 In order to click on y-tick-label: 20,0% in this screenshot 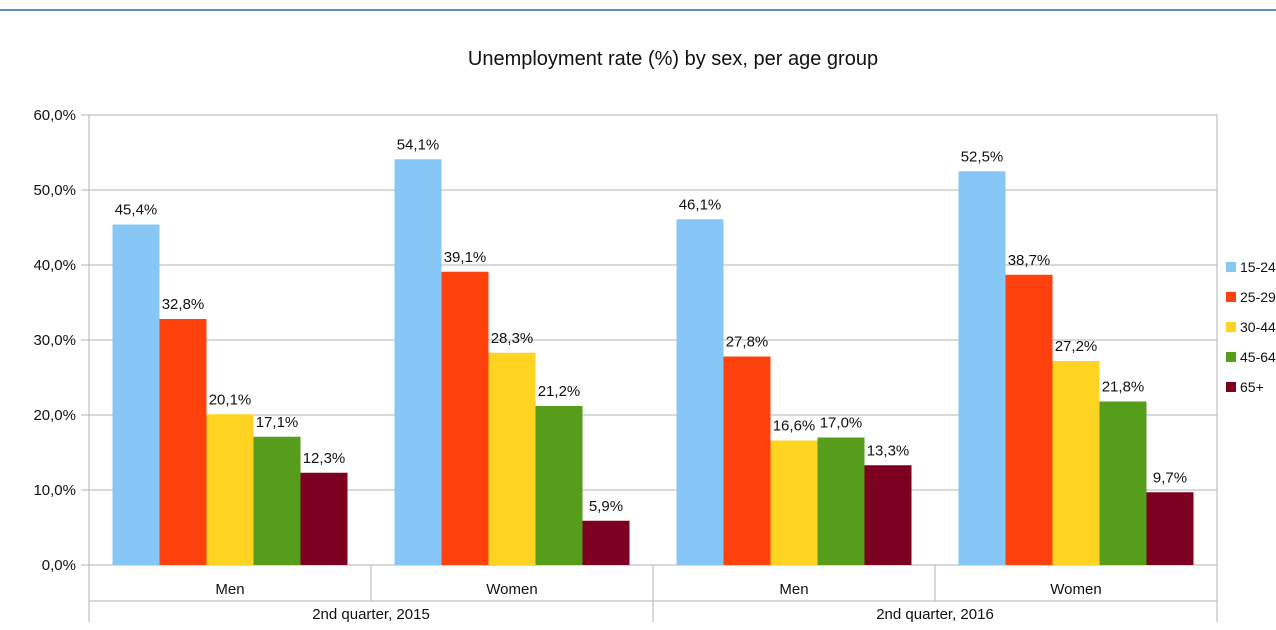, I will do `click(54, 415)`.